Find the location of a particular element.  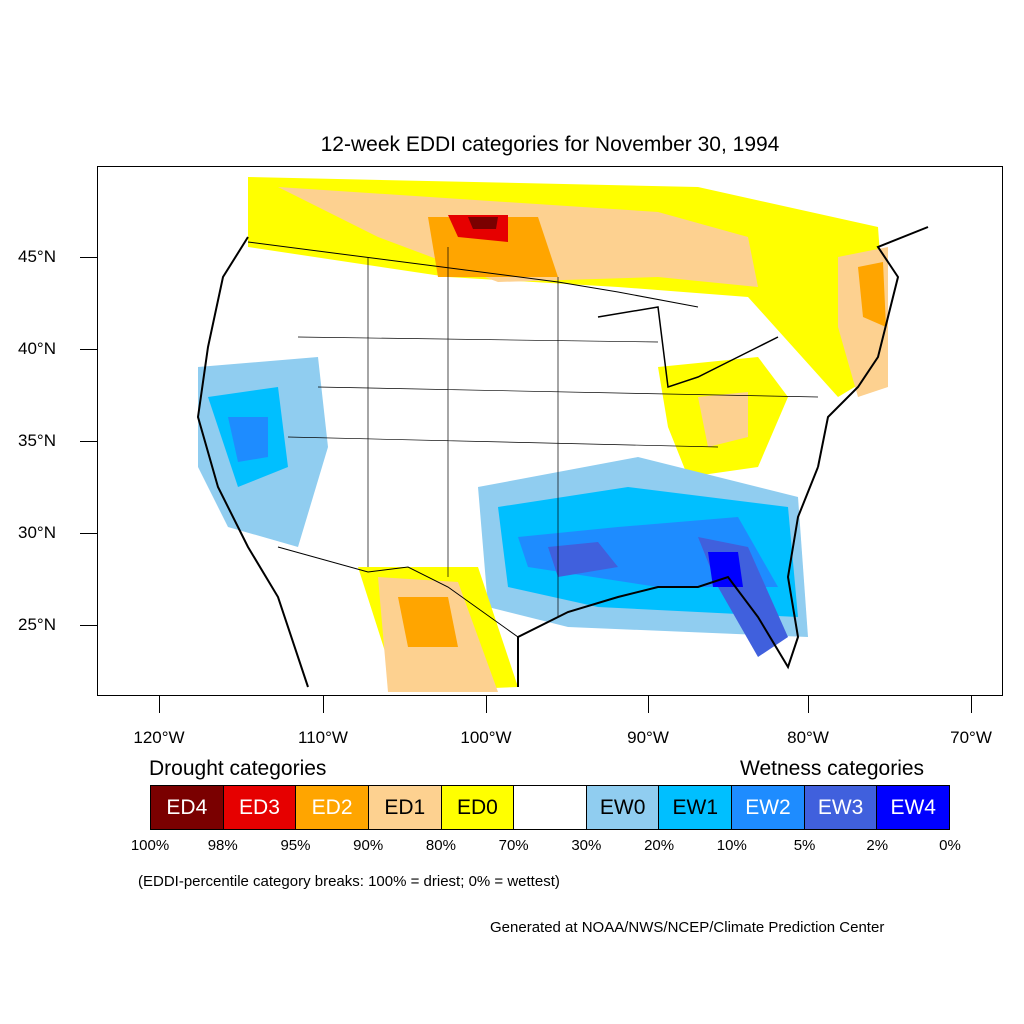

legend-box-neutral is located at coordinates (550, 807).